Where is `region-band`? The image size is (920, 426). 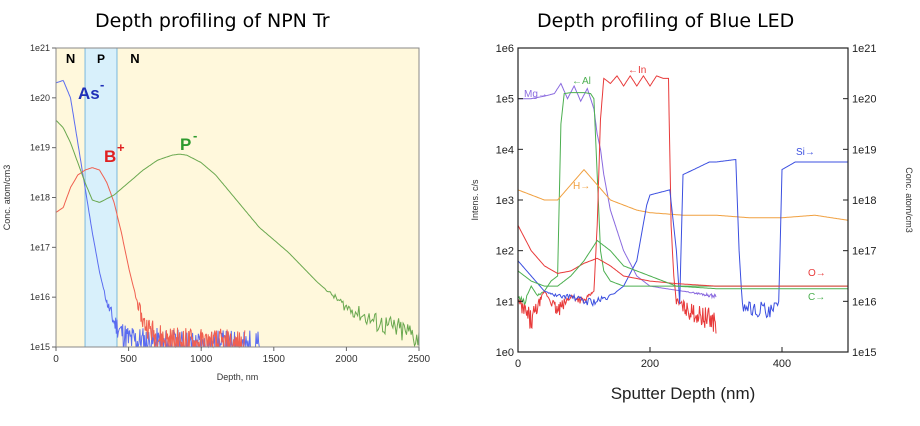
region-band is located at coordinates (101, 197).